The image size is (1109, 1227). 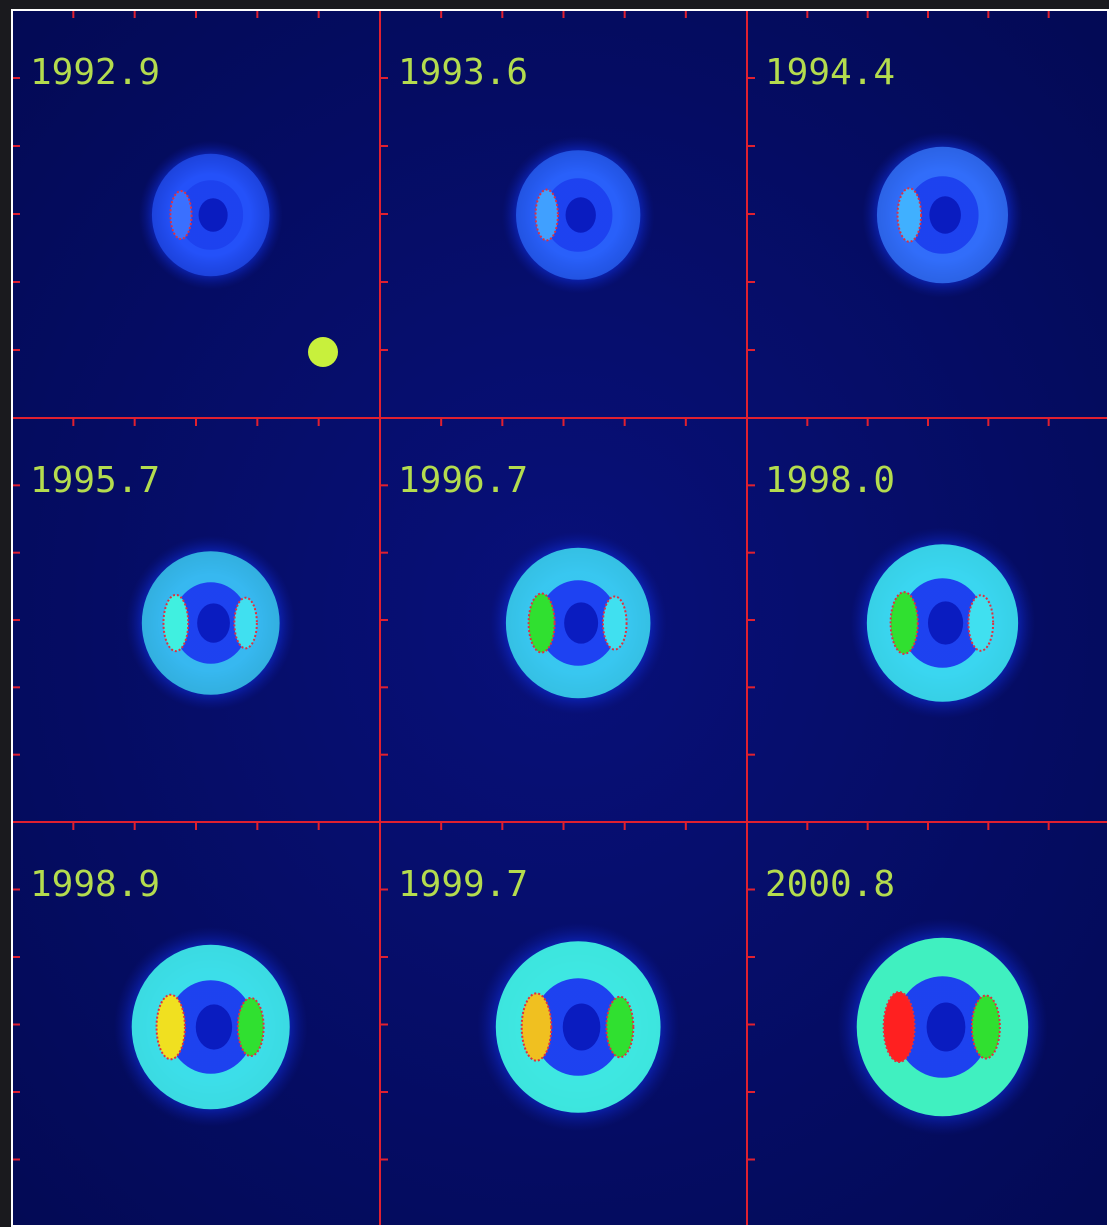 I want to click on epoch-label: 1992.9, so click(x=95, y=72).